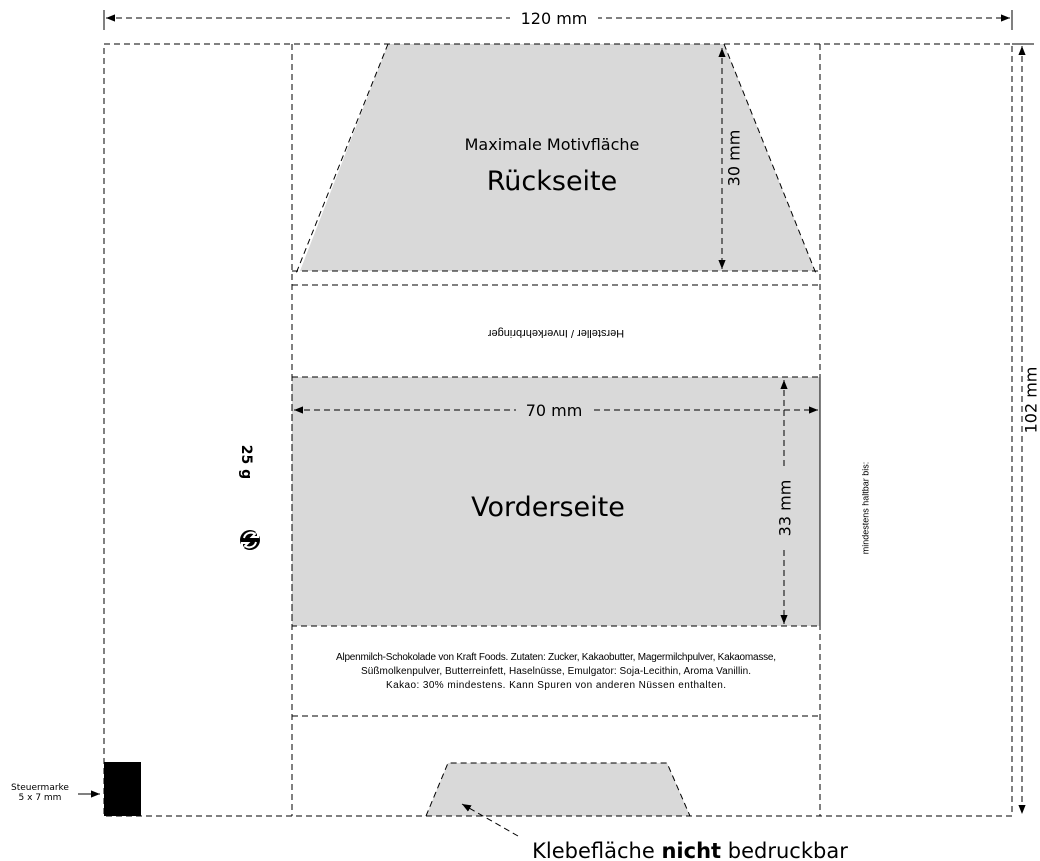  I want to click on tax-stamp-mark, so click(122, 789).